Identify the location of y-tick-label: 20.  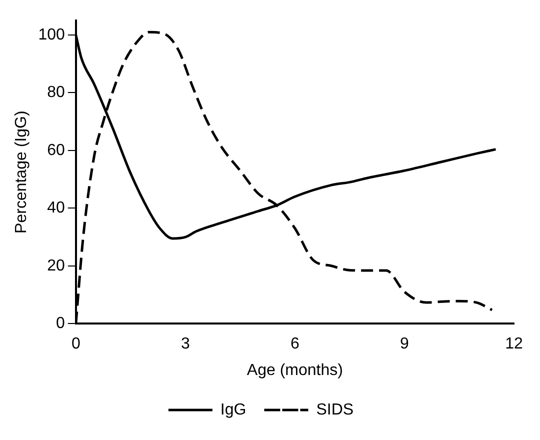
(56, 265).